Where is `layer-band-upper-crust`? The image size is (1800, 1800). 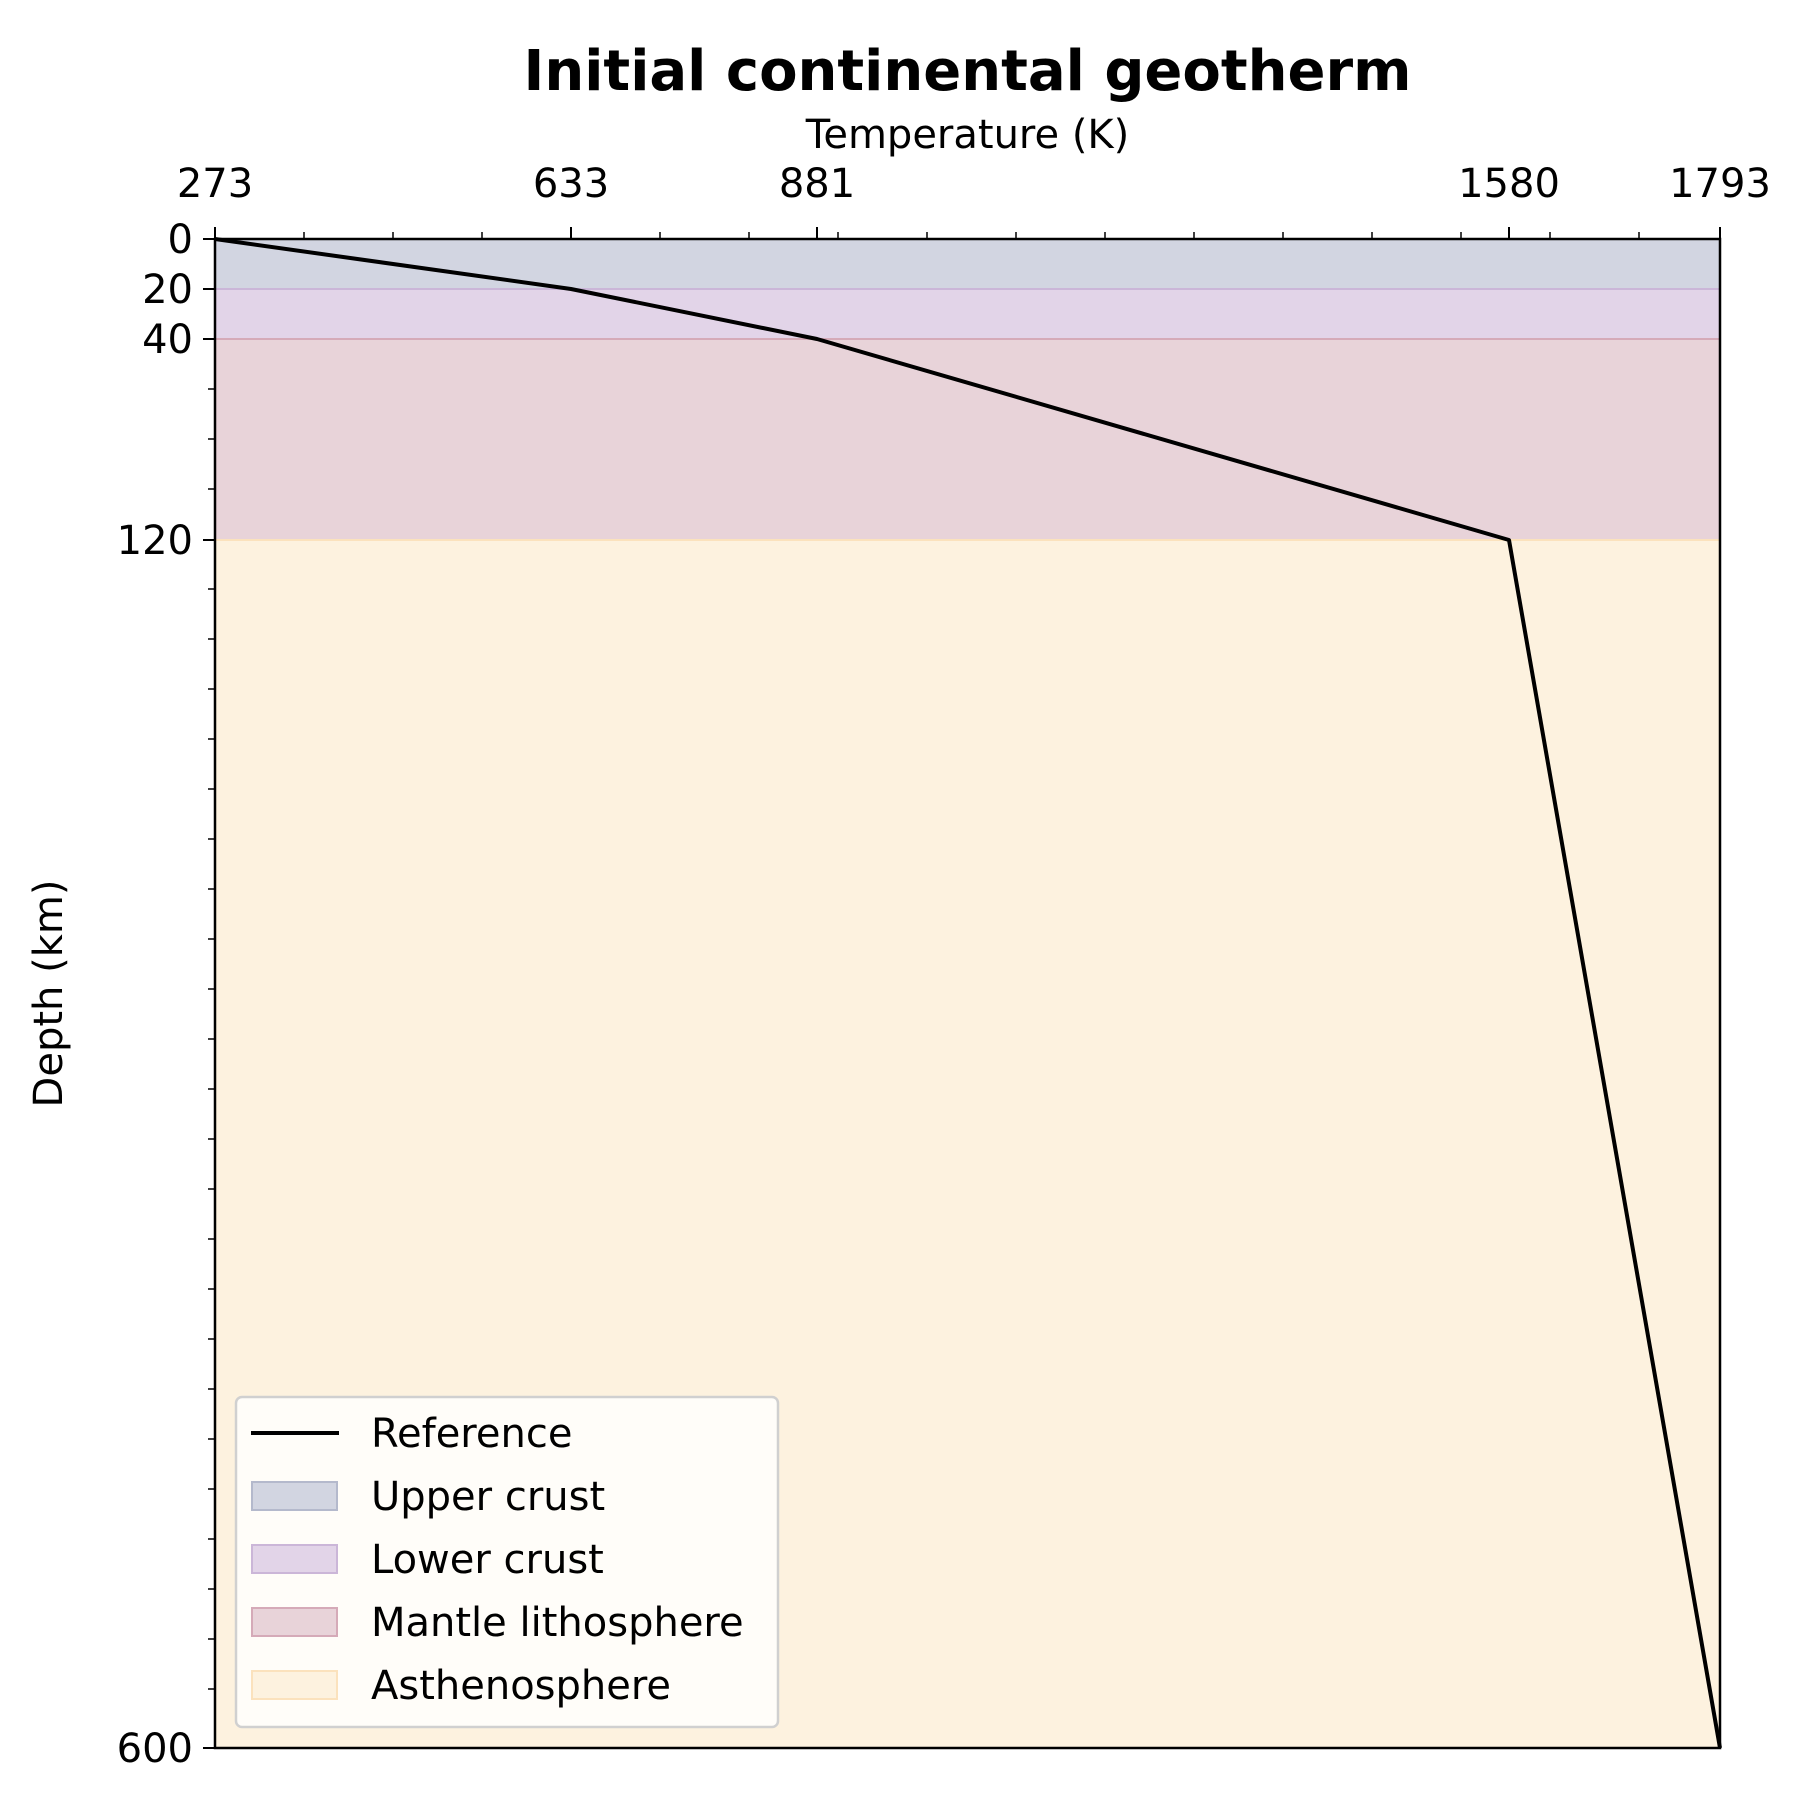 layer-band-upper-crust is located at coordinates (967, 264).